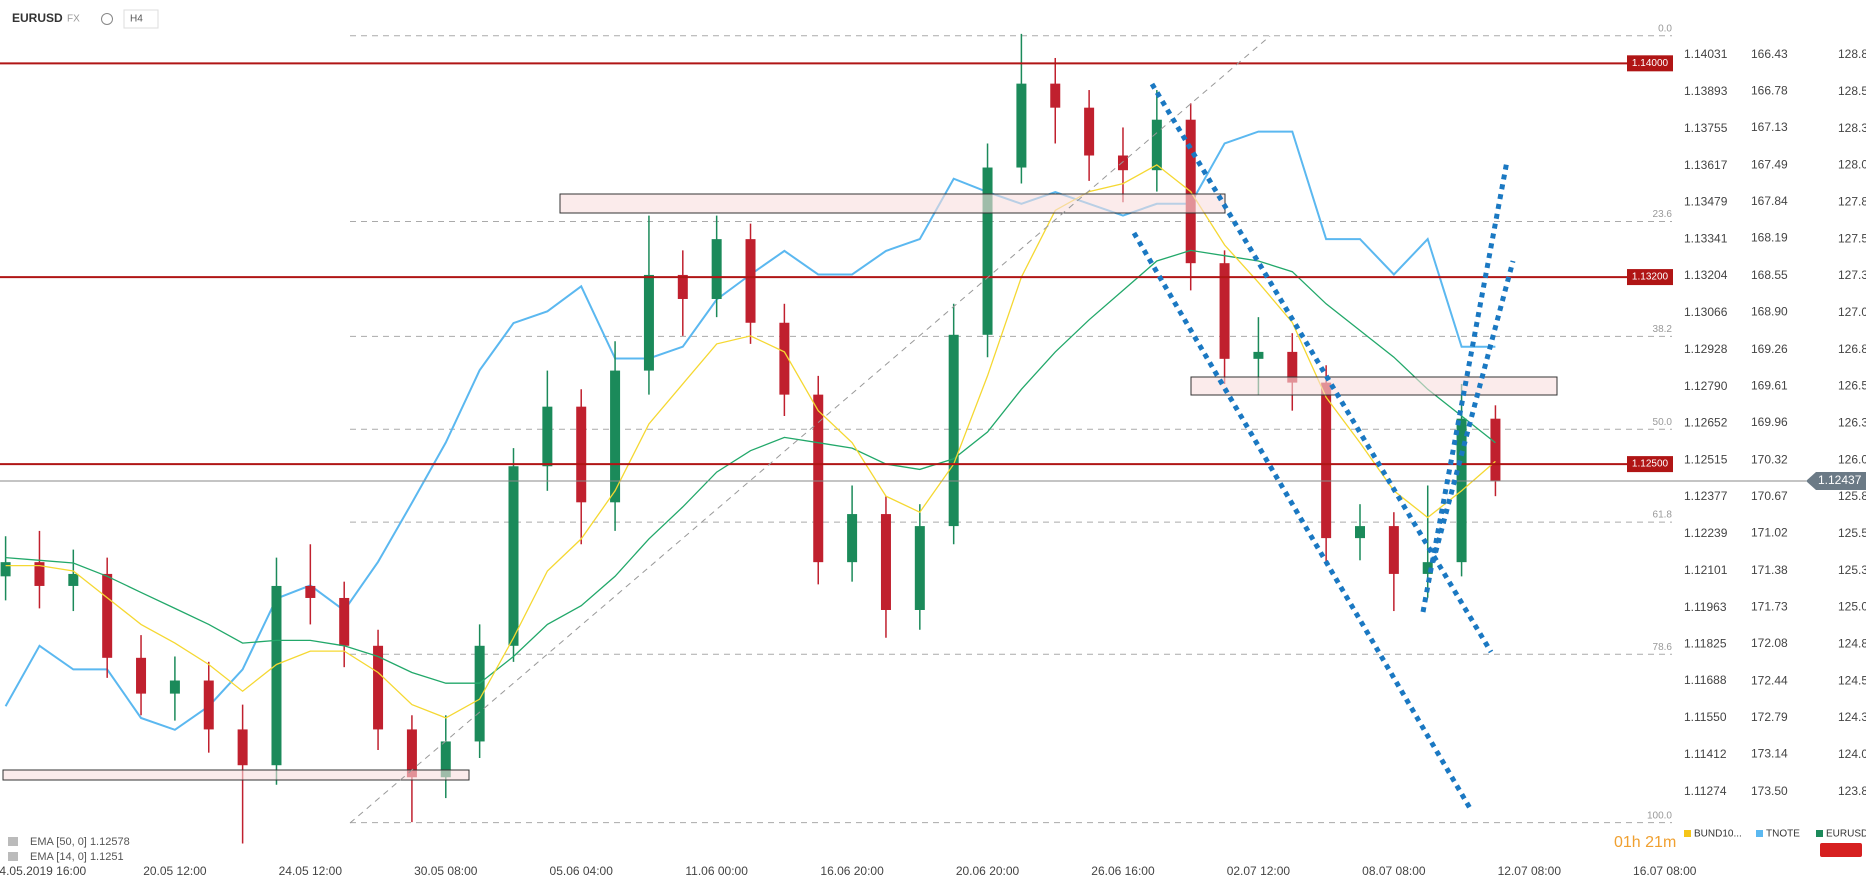 Image resolution: width=1866 pixels, height=885 pixels. Describe the element at coordinates (1852, 496) in the screenshot. I see `y-tick-label: 125.83` at that location.